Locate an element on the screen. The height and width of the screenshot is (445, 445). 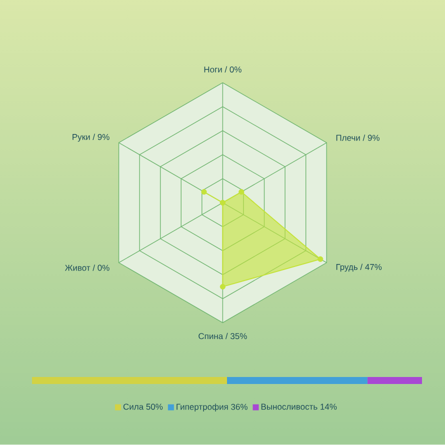
legend-label: Выносливость 14% is located at coordinates (299, 407).